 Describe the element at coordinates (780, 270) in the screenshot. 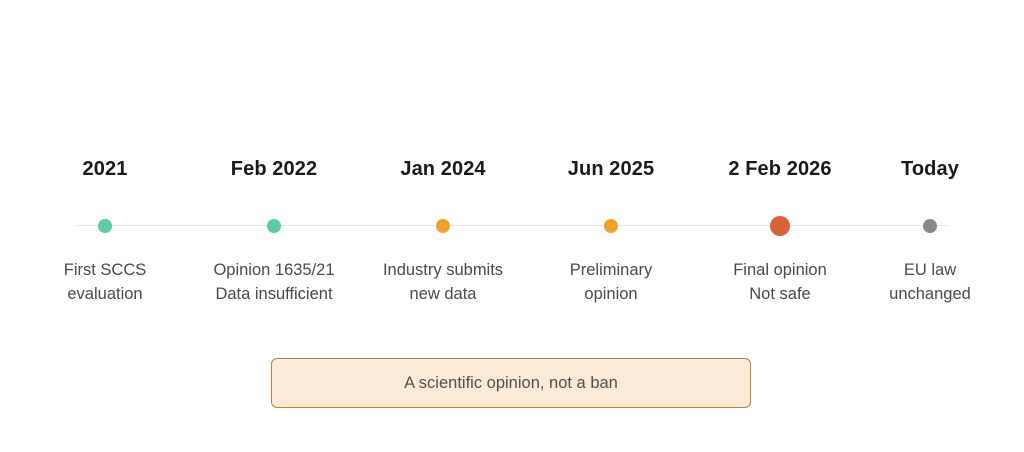

I see `event-description-line: Final opinion` at that location.